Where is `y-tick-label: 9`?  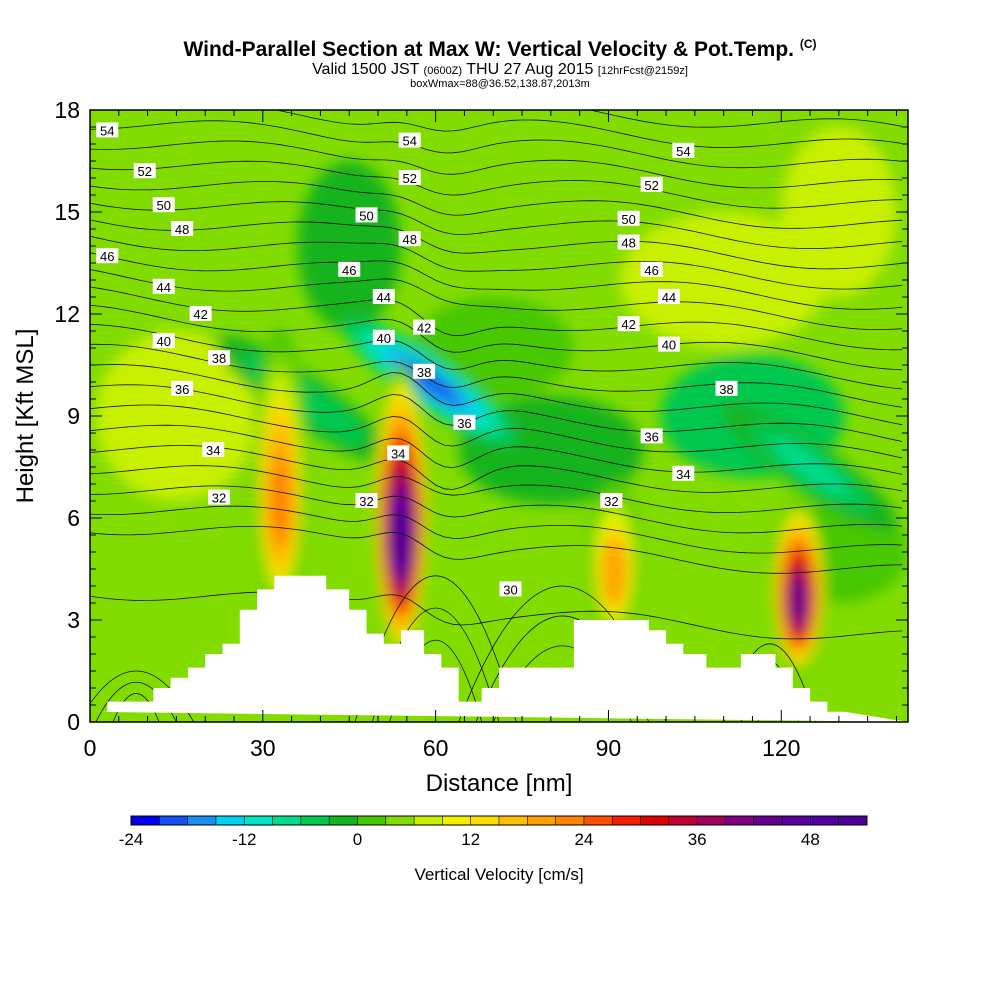 y-tick-label: 9 is located at coordinates (73, 416).